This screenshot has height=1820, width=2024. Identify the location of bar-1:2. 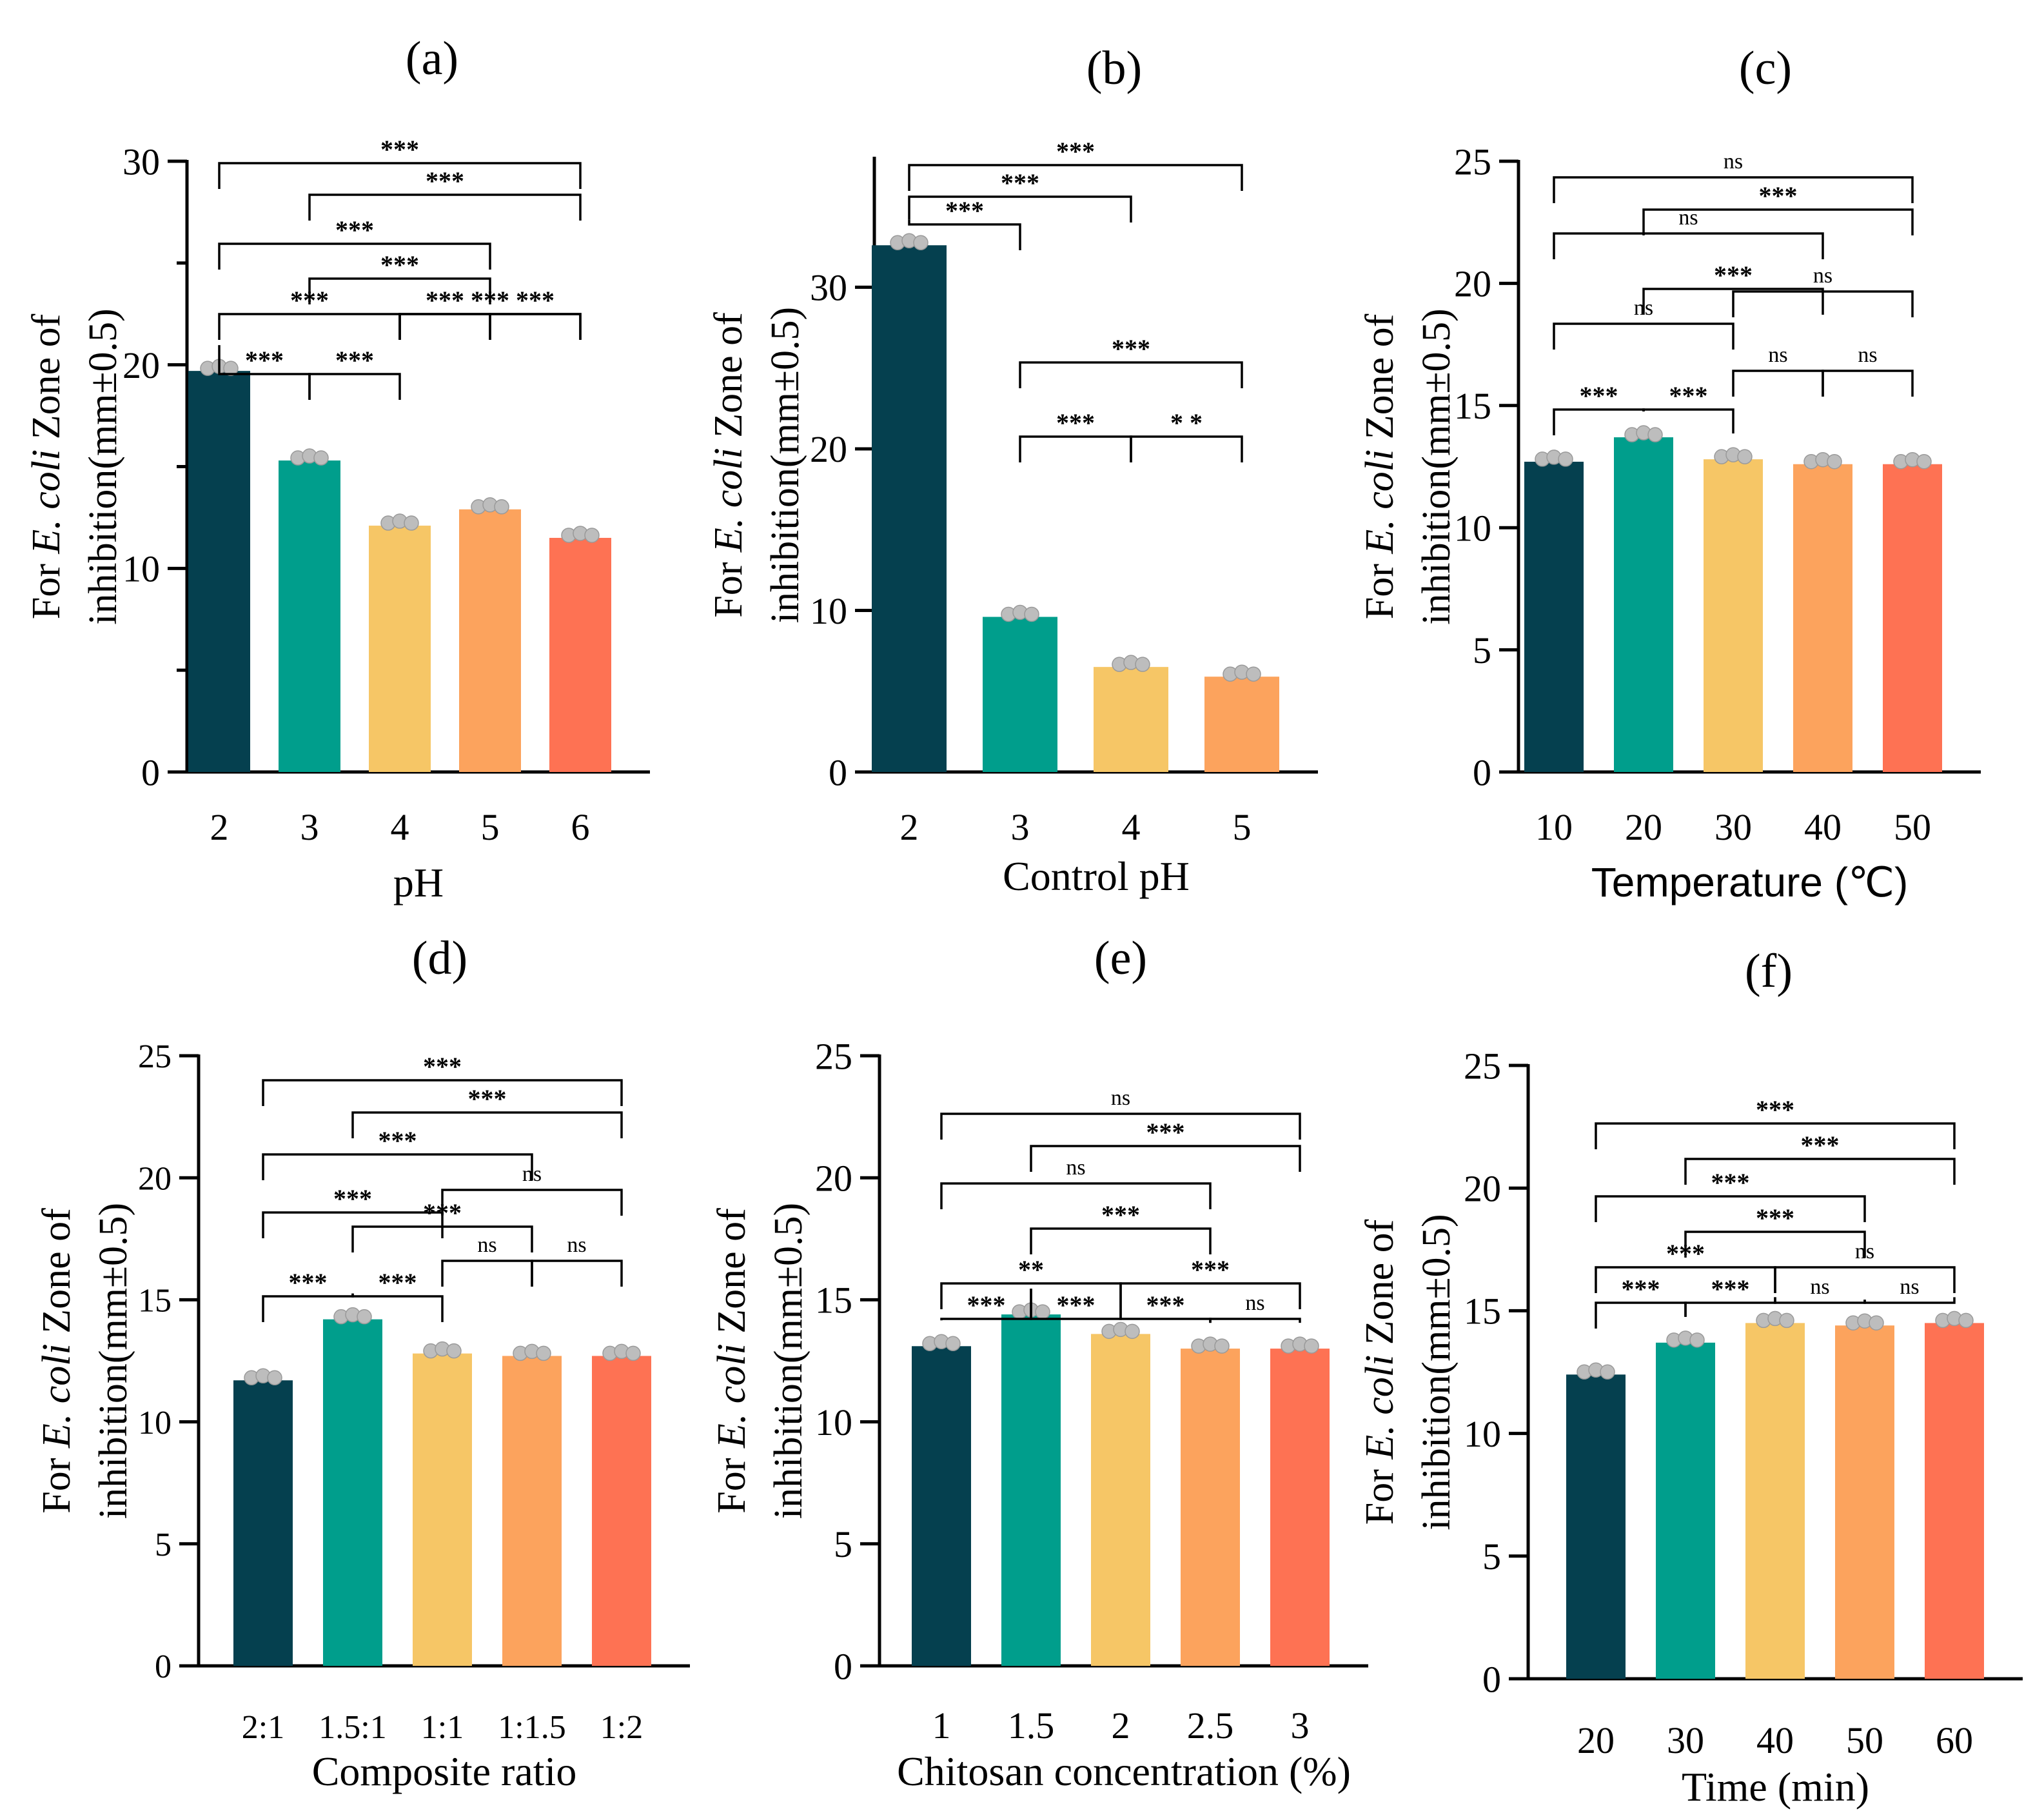
(621, 1511).